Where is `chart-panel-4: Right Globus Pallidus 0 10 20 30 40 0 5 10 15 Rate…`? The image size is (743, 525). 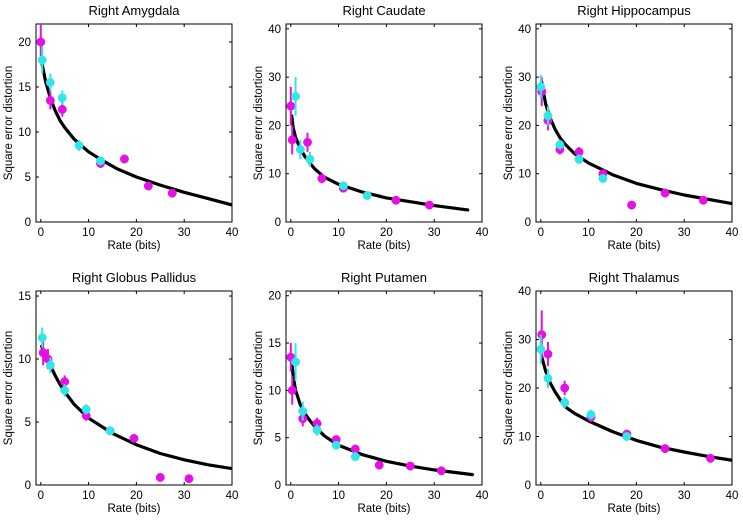
chart-panel-4: Right Globus Pallidus 0 10 20 30 40 0 5 10 15 Rate… is located at coordinates (120, 392).